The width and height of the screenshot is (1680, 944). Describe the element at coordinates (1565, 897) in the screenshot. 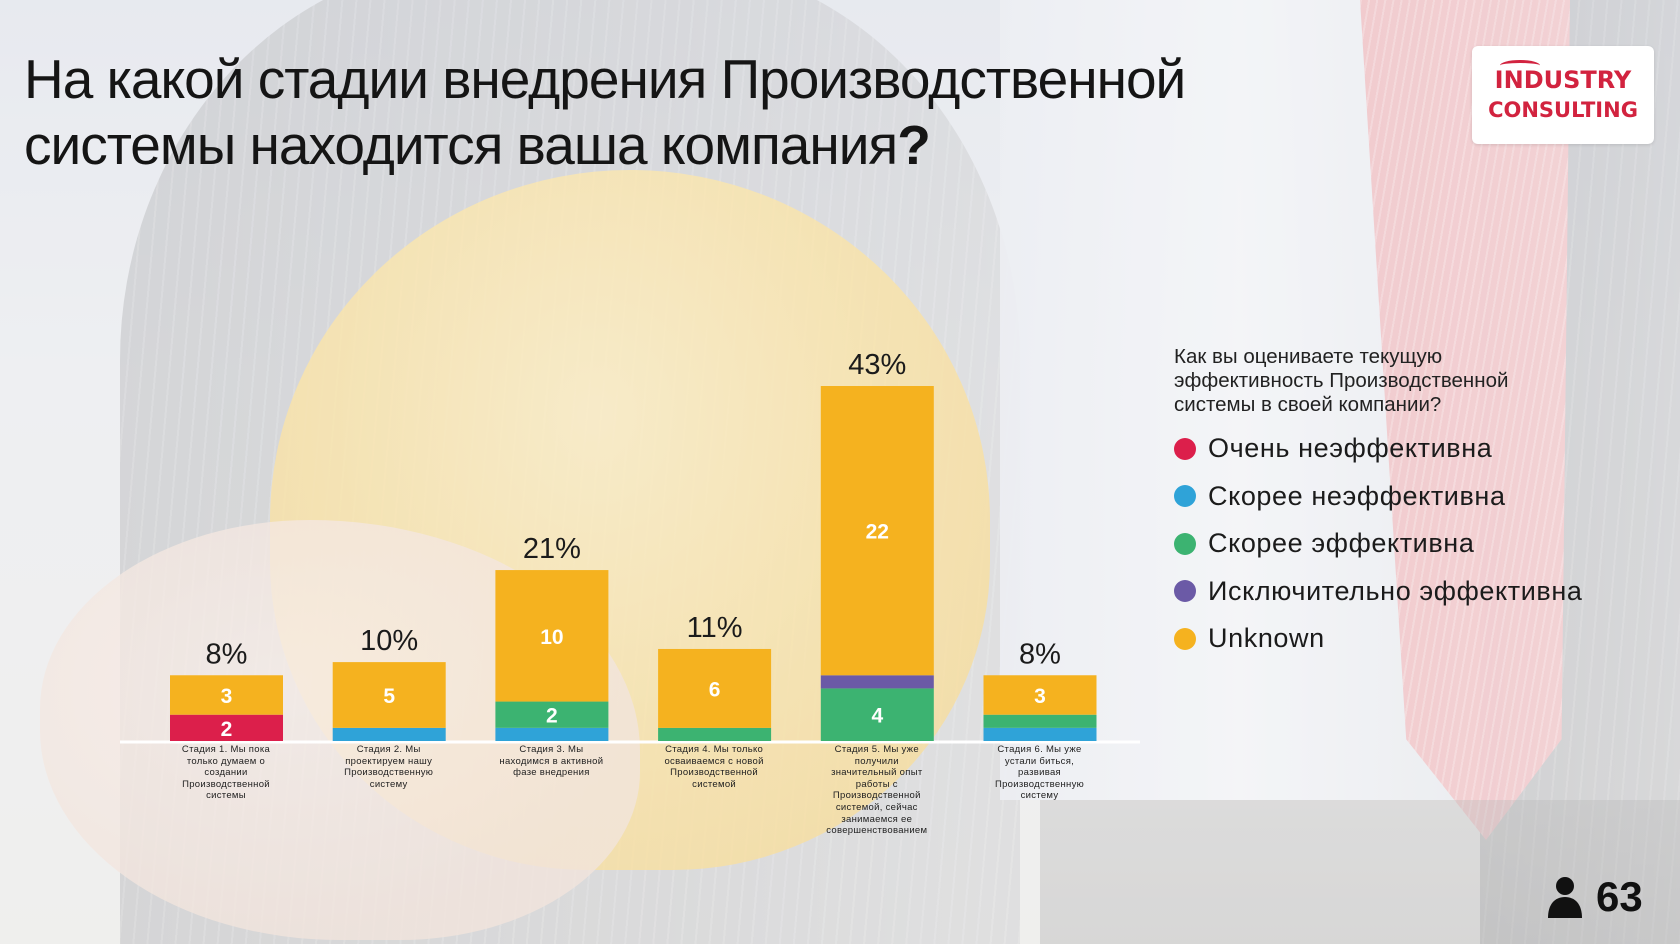

I see `person-icon` at that location.